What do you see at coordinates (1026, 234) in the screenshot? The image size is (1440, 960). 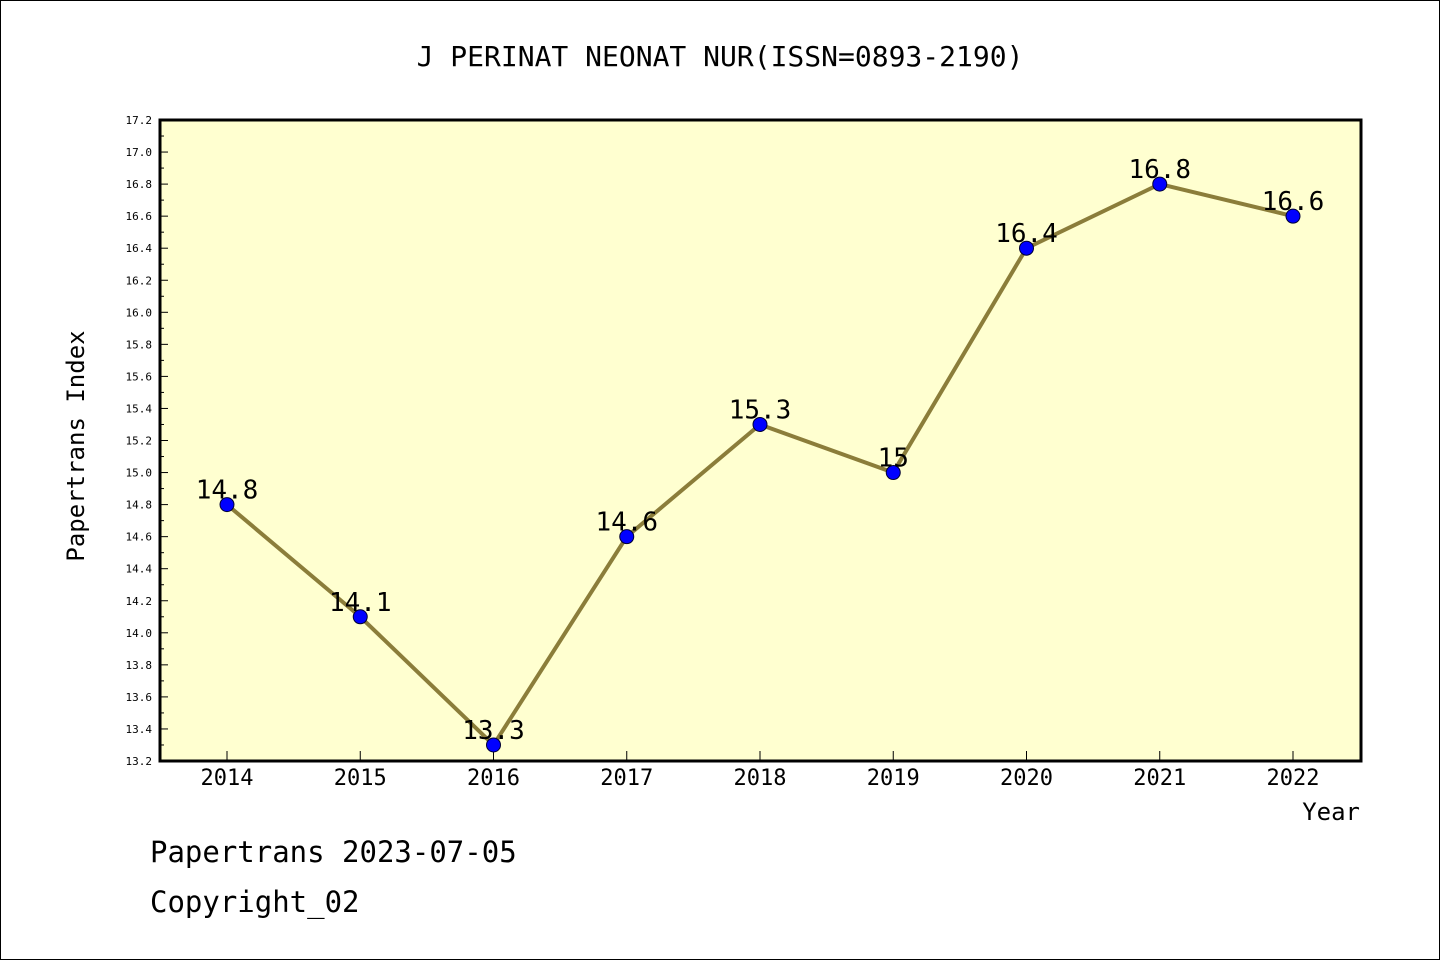 I see `data-label: 16.4` at bounding box center [1026, 234].